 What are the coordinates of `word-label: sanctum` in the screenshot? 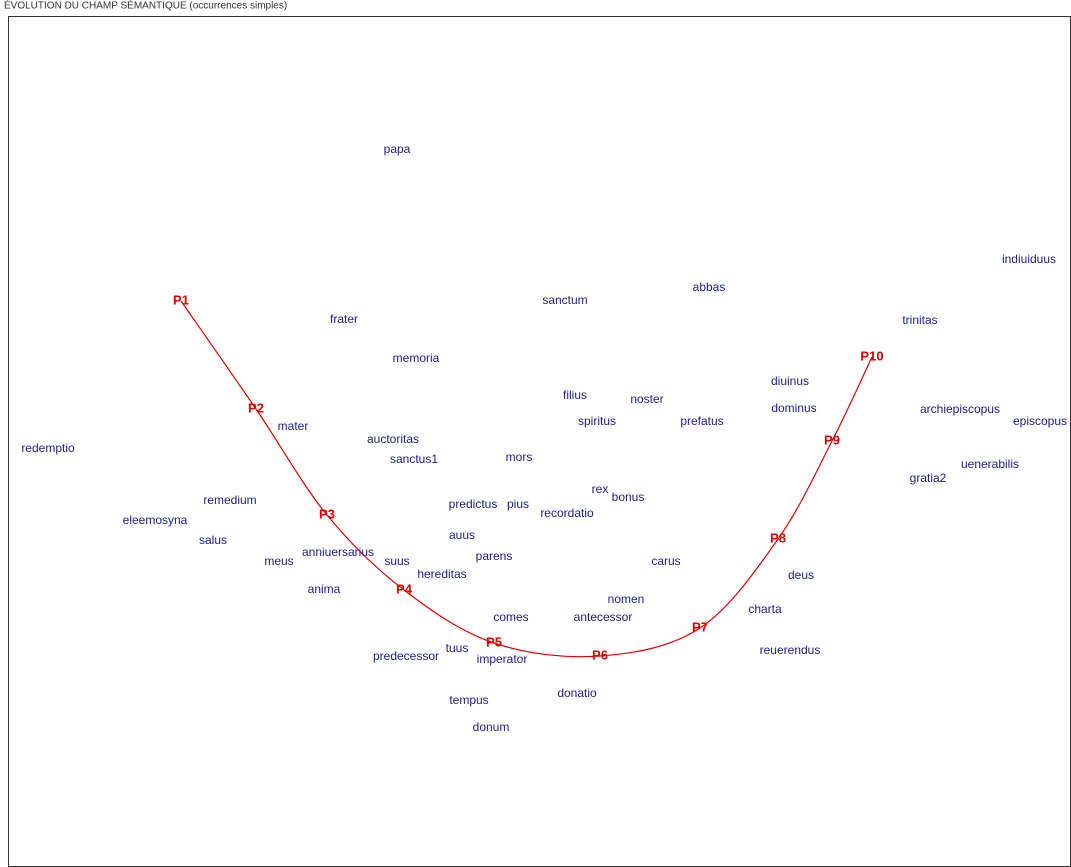 It's located at (564, 300).